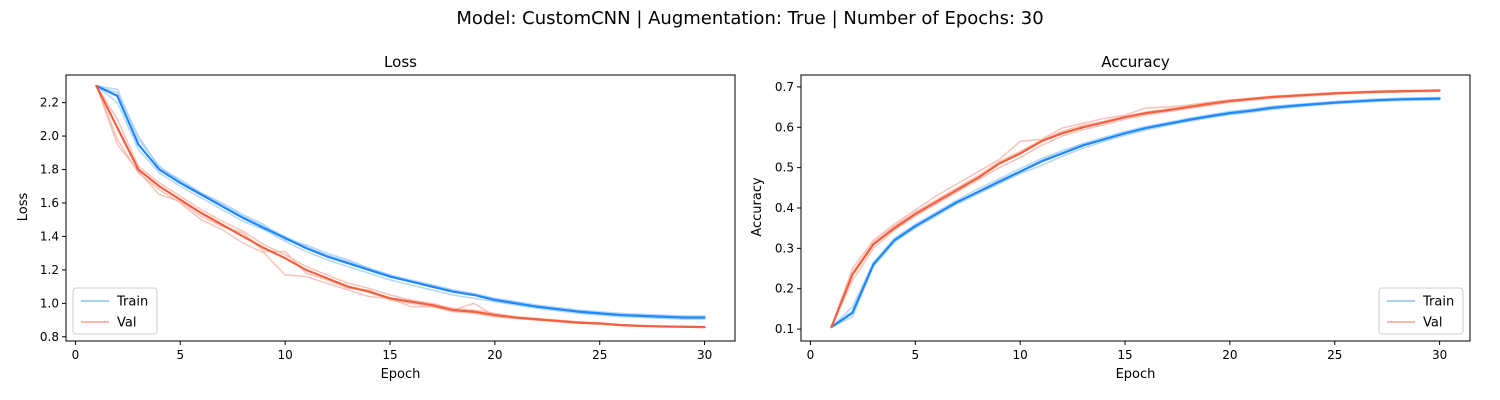 Image resolution: width=1500 pixels, height=400 pixels. Describe the element at coordinates (400, 62) in the screenshot. I see `loss-panel-title: Loss` at that location.